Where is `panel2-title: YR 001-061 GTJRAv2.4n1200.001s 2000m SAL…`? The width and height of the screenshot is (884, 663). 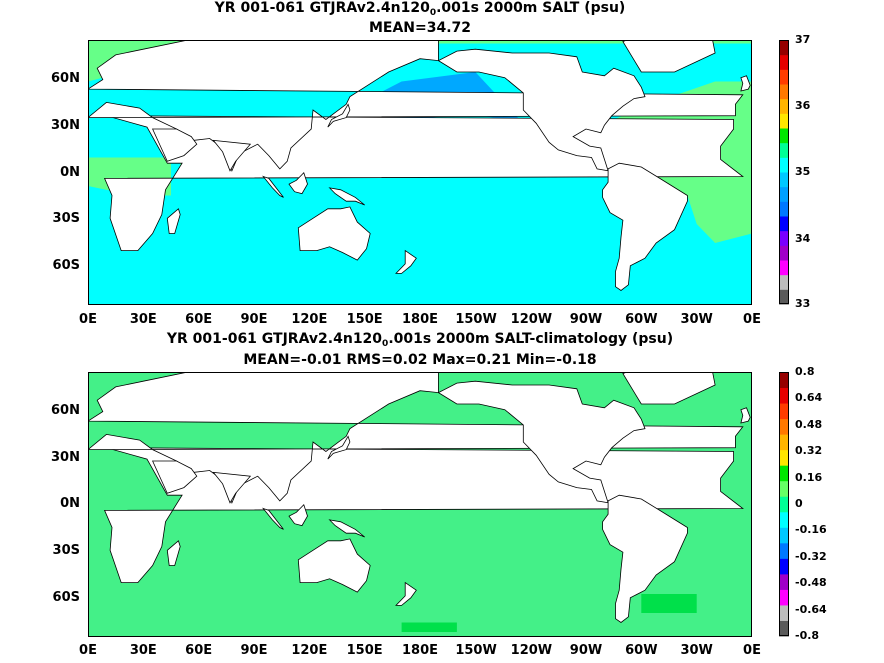 panel2-title: YR 001-061 GTJRAv2.4n1200.001s 2000m SAL… is located at coordinates (420, 340).